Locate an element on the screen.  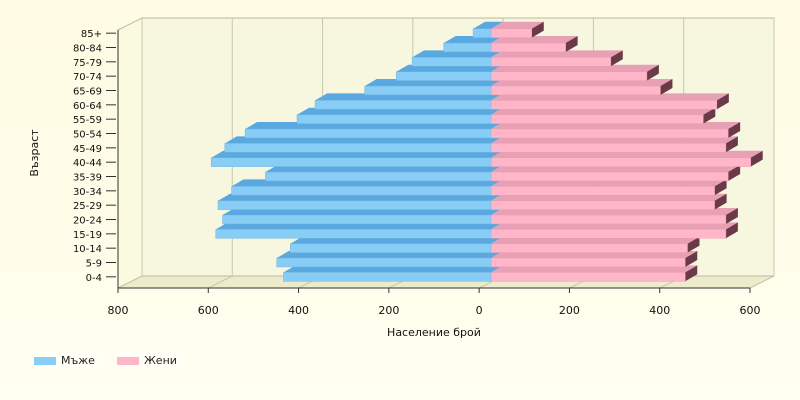
x-tick-label: 800 is located at coordinates (118, 310).